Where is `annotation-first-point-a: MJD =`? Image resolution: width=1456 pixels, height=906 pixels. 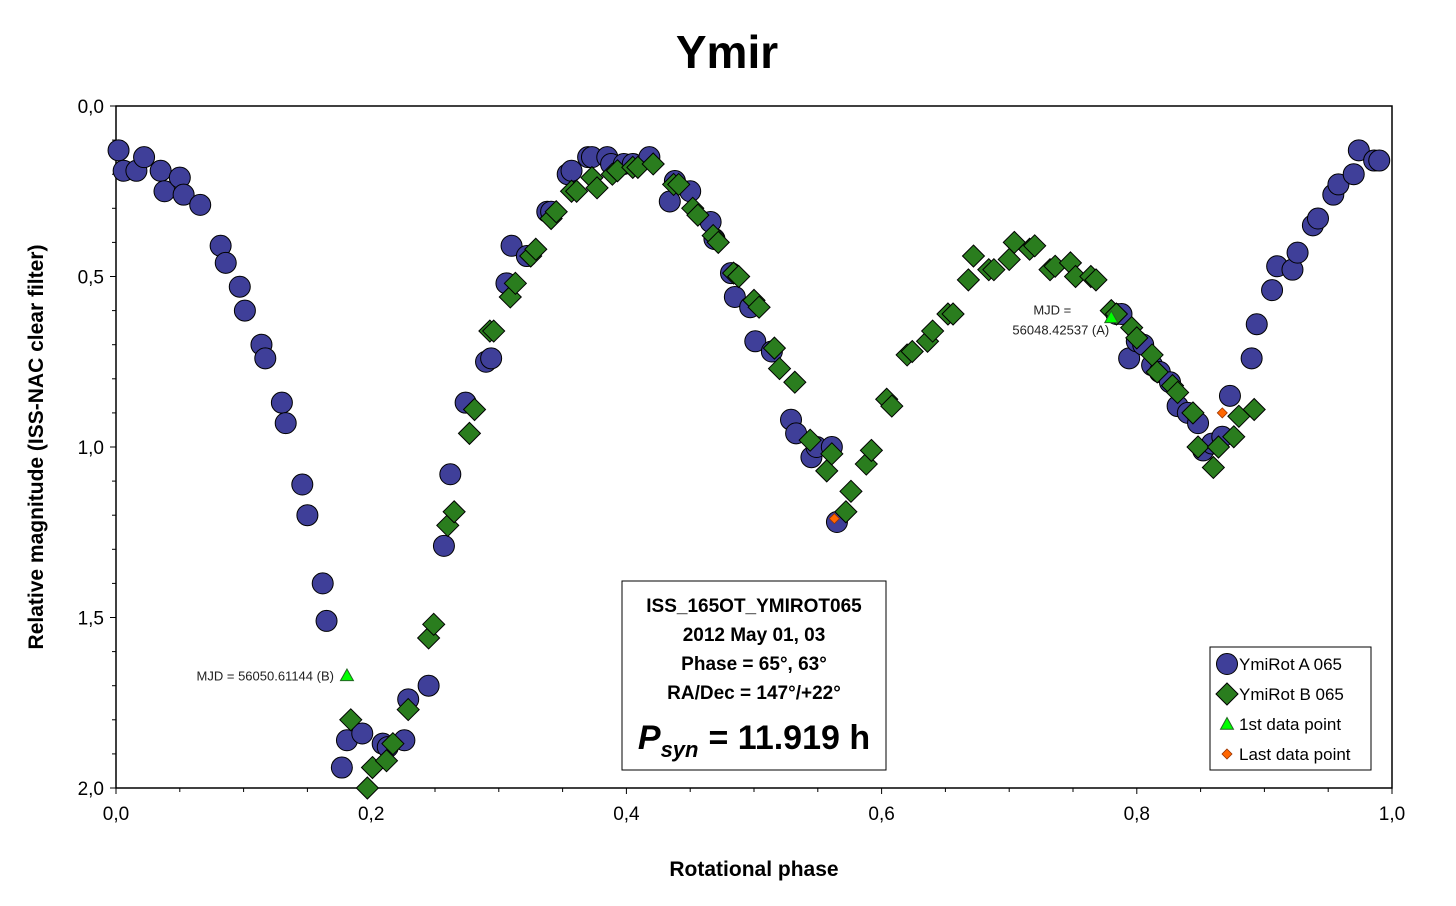 annotation-first-point-a: MJD = is located at coordinates (1052, 309).